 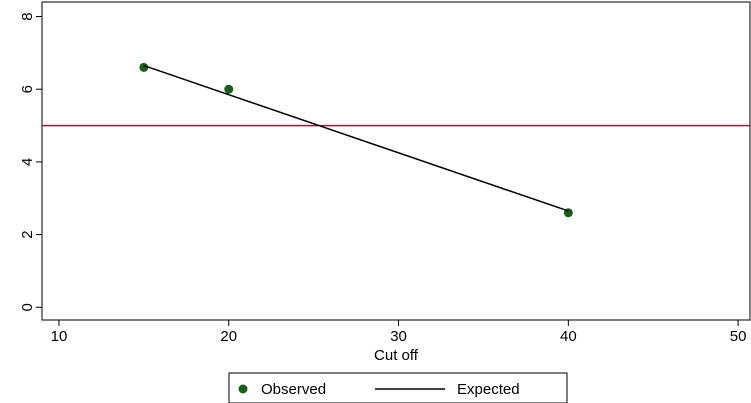 What do you see at coordinates (27, 234) in the screenshot?
I see `y-tick-label: 2` at bounding box center [27, 234].